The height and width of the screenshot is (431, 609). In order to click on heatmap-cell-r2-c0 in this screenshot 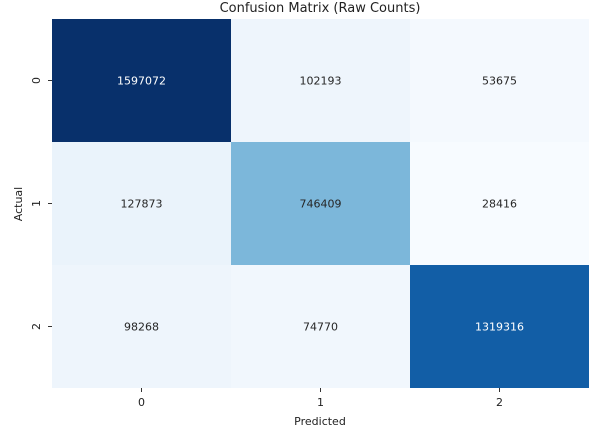, I will do `click(141, 326)`.